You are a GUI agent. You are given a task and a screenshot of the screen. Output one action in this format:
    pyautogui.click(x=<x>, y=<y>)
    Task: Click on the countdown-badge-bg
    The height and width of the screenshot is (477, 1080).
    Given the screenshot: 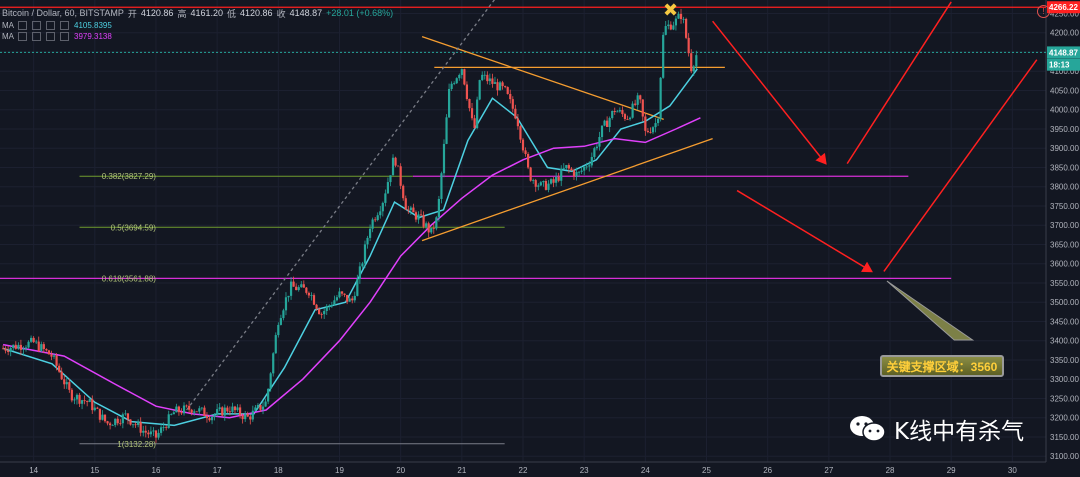 What is the action you would take?
    pyautogui.click(x=1063, y=64)
    